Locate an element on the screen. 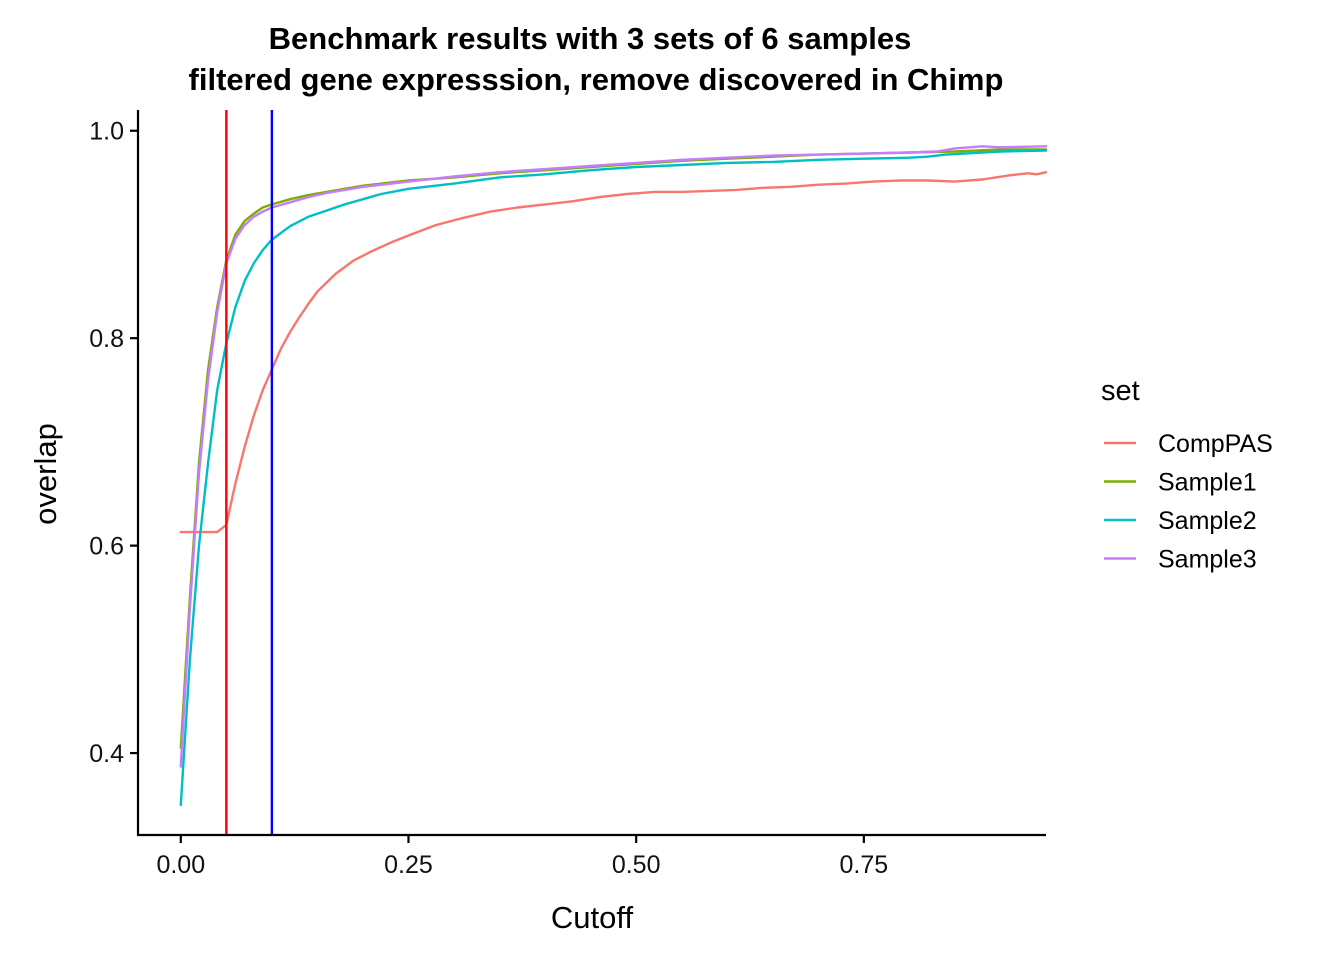 The width and height of the screenshot is (1344, 960). y-axis-title: overlap is located at coordinates (45, 474).